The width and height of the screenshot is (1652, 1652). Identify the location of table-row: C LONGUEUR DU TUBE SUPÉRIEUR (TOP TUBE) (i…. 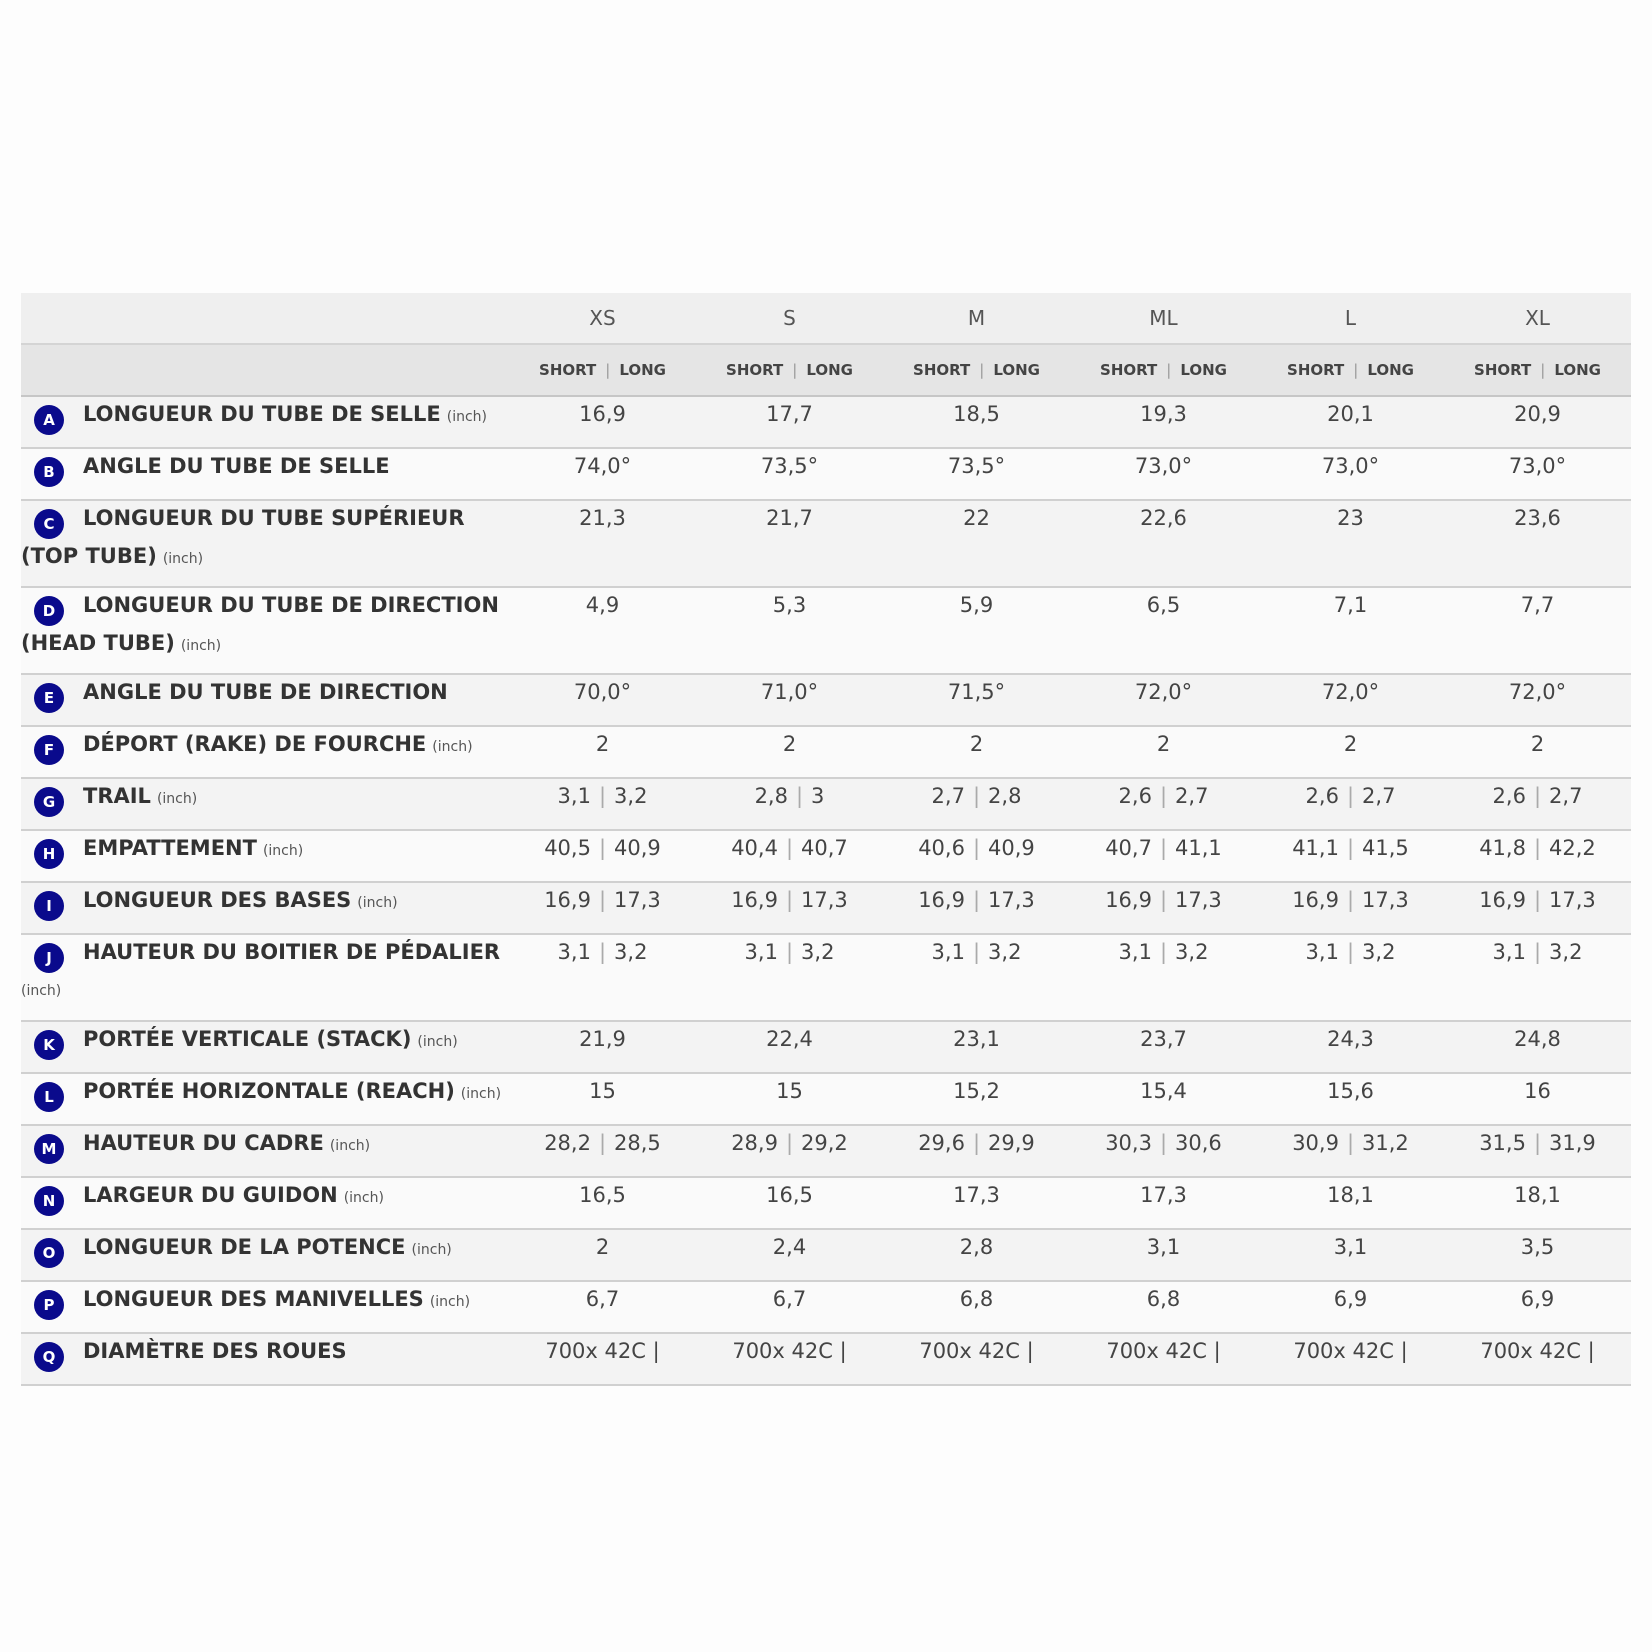
(826, 543).